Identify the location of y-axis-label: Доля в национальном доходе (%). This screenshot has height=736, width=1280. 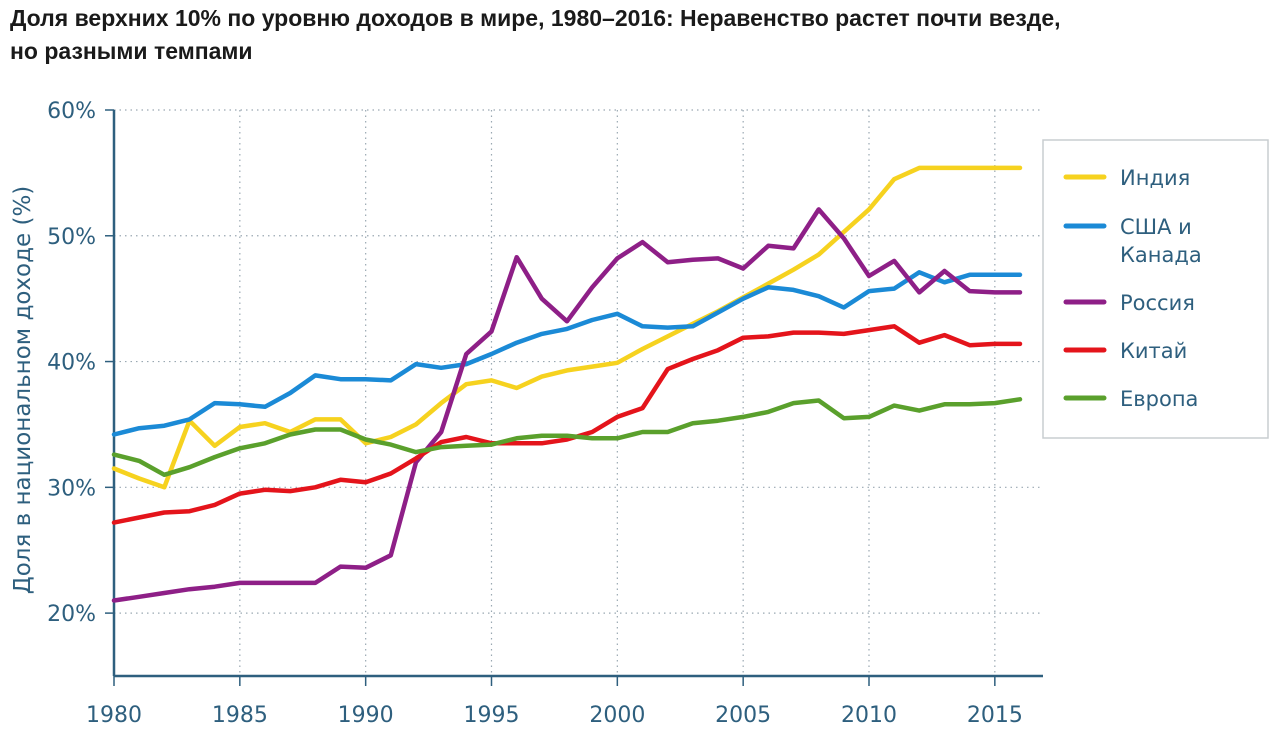
(23, 390).